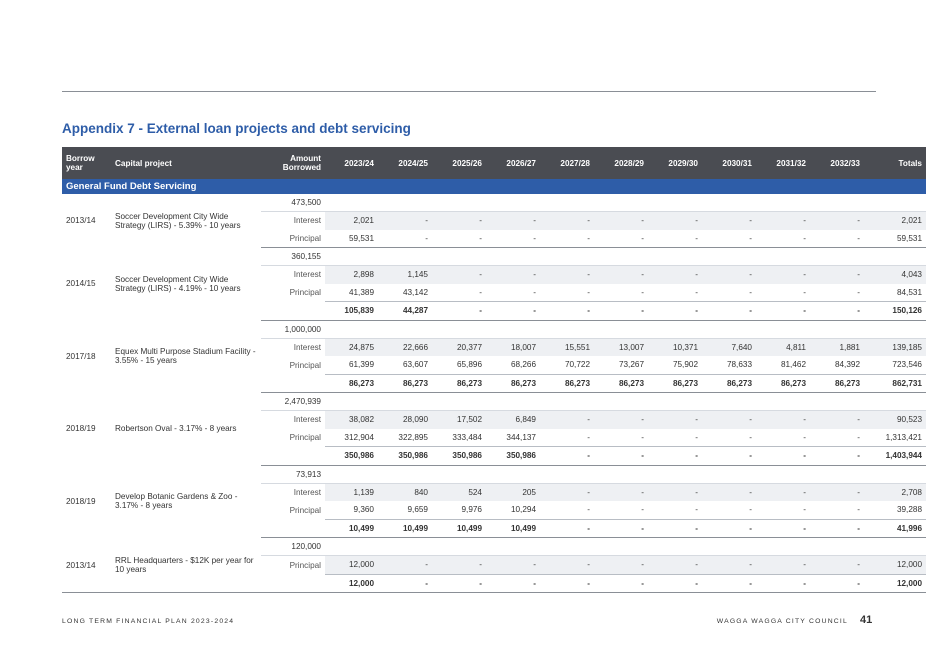  Describe the element at coordinates (364, 510) in the screenshot. I see `value-cell: 9,360` at that location.